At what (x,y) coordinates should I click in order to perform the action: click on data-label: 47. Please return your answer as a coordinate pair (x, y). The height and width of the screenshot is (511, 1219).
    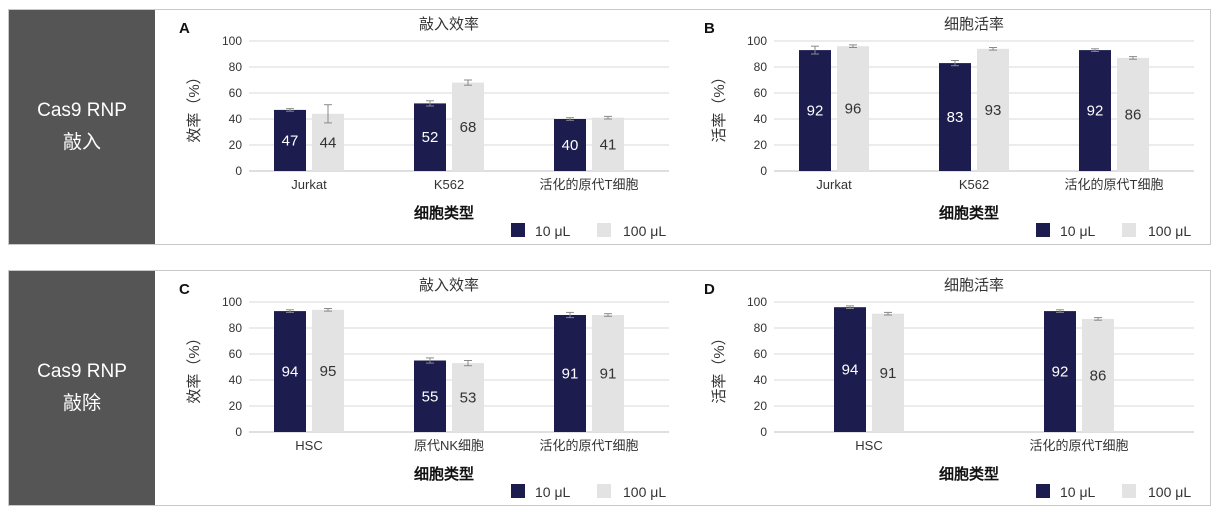
    Looking at the image, I should click on (290, 140).